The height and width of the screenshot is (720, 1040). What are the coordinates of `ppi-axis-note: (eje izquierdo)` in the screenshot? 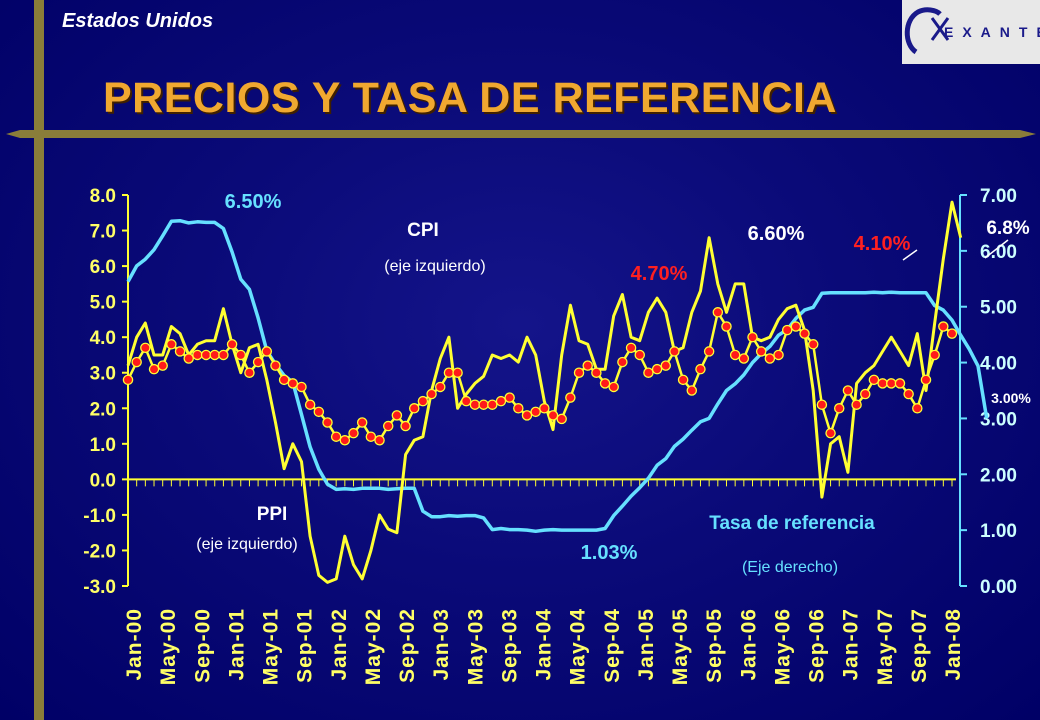 It's located at (246, 544).